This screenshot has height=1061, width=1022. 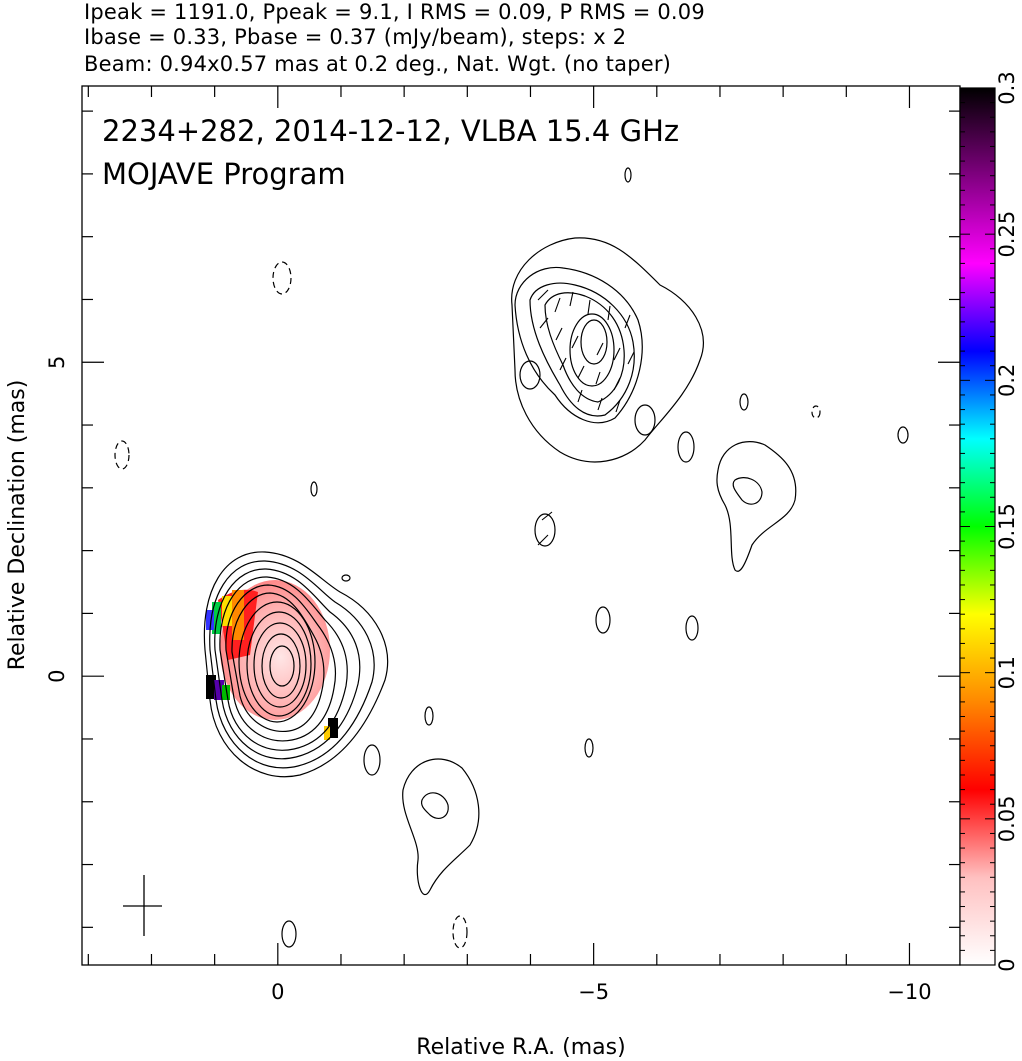 What do you see at coordinates (1007, 234) in the screenshot?
I see `colorbar-tick-label: 0.25` at bounding box center [1007, 234].